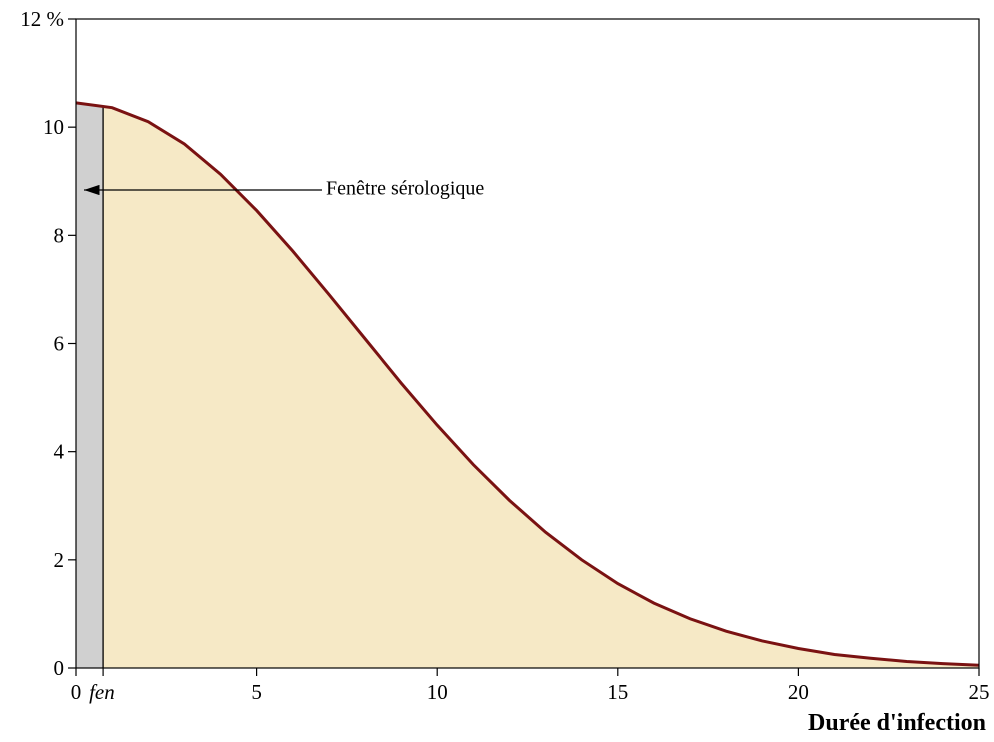 Image resolution: width=994 pixels, height=742 pixels. Describe the element at coordinates (102, 692) in the screenshot. I see `x-tick-label: fen` at that location.